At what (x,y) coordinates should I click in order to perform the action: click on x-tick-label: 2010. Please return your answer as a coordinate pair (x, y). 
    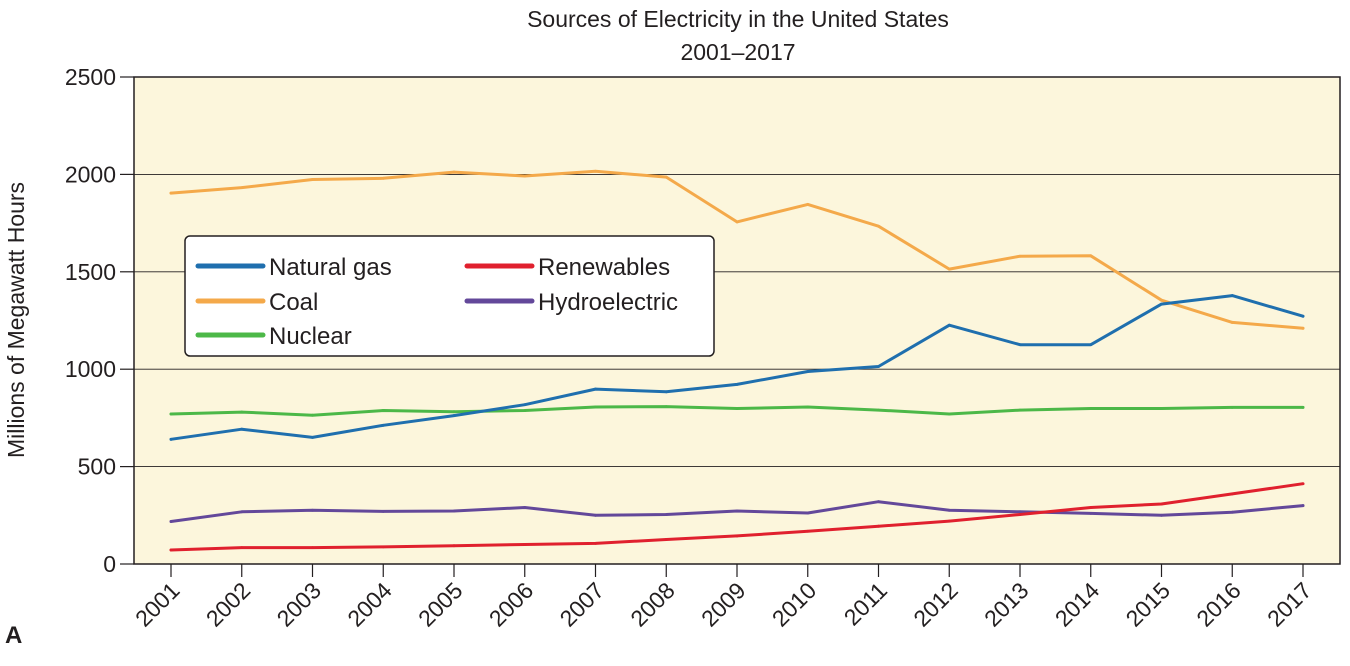
    Looking at the image, I should click on (794, 604).